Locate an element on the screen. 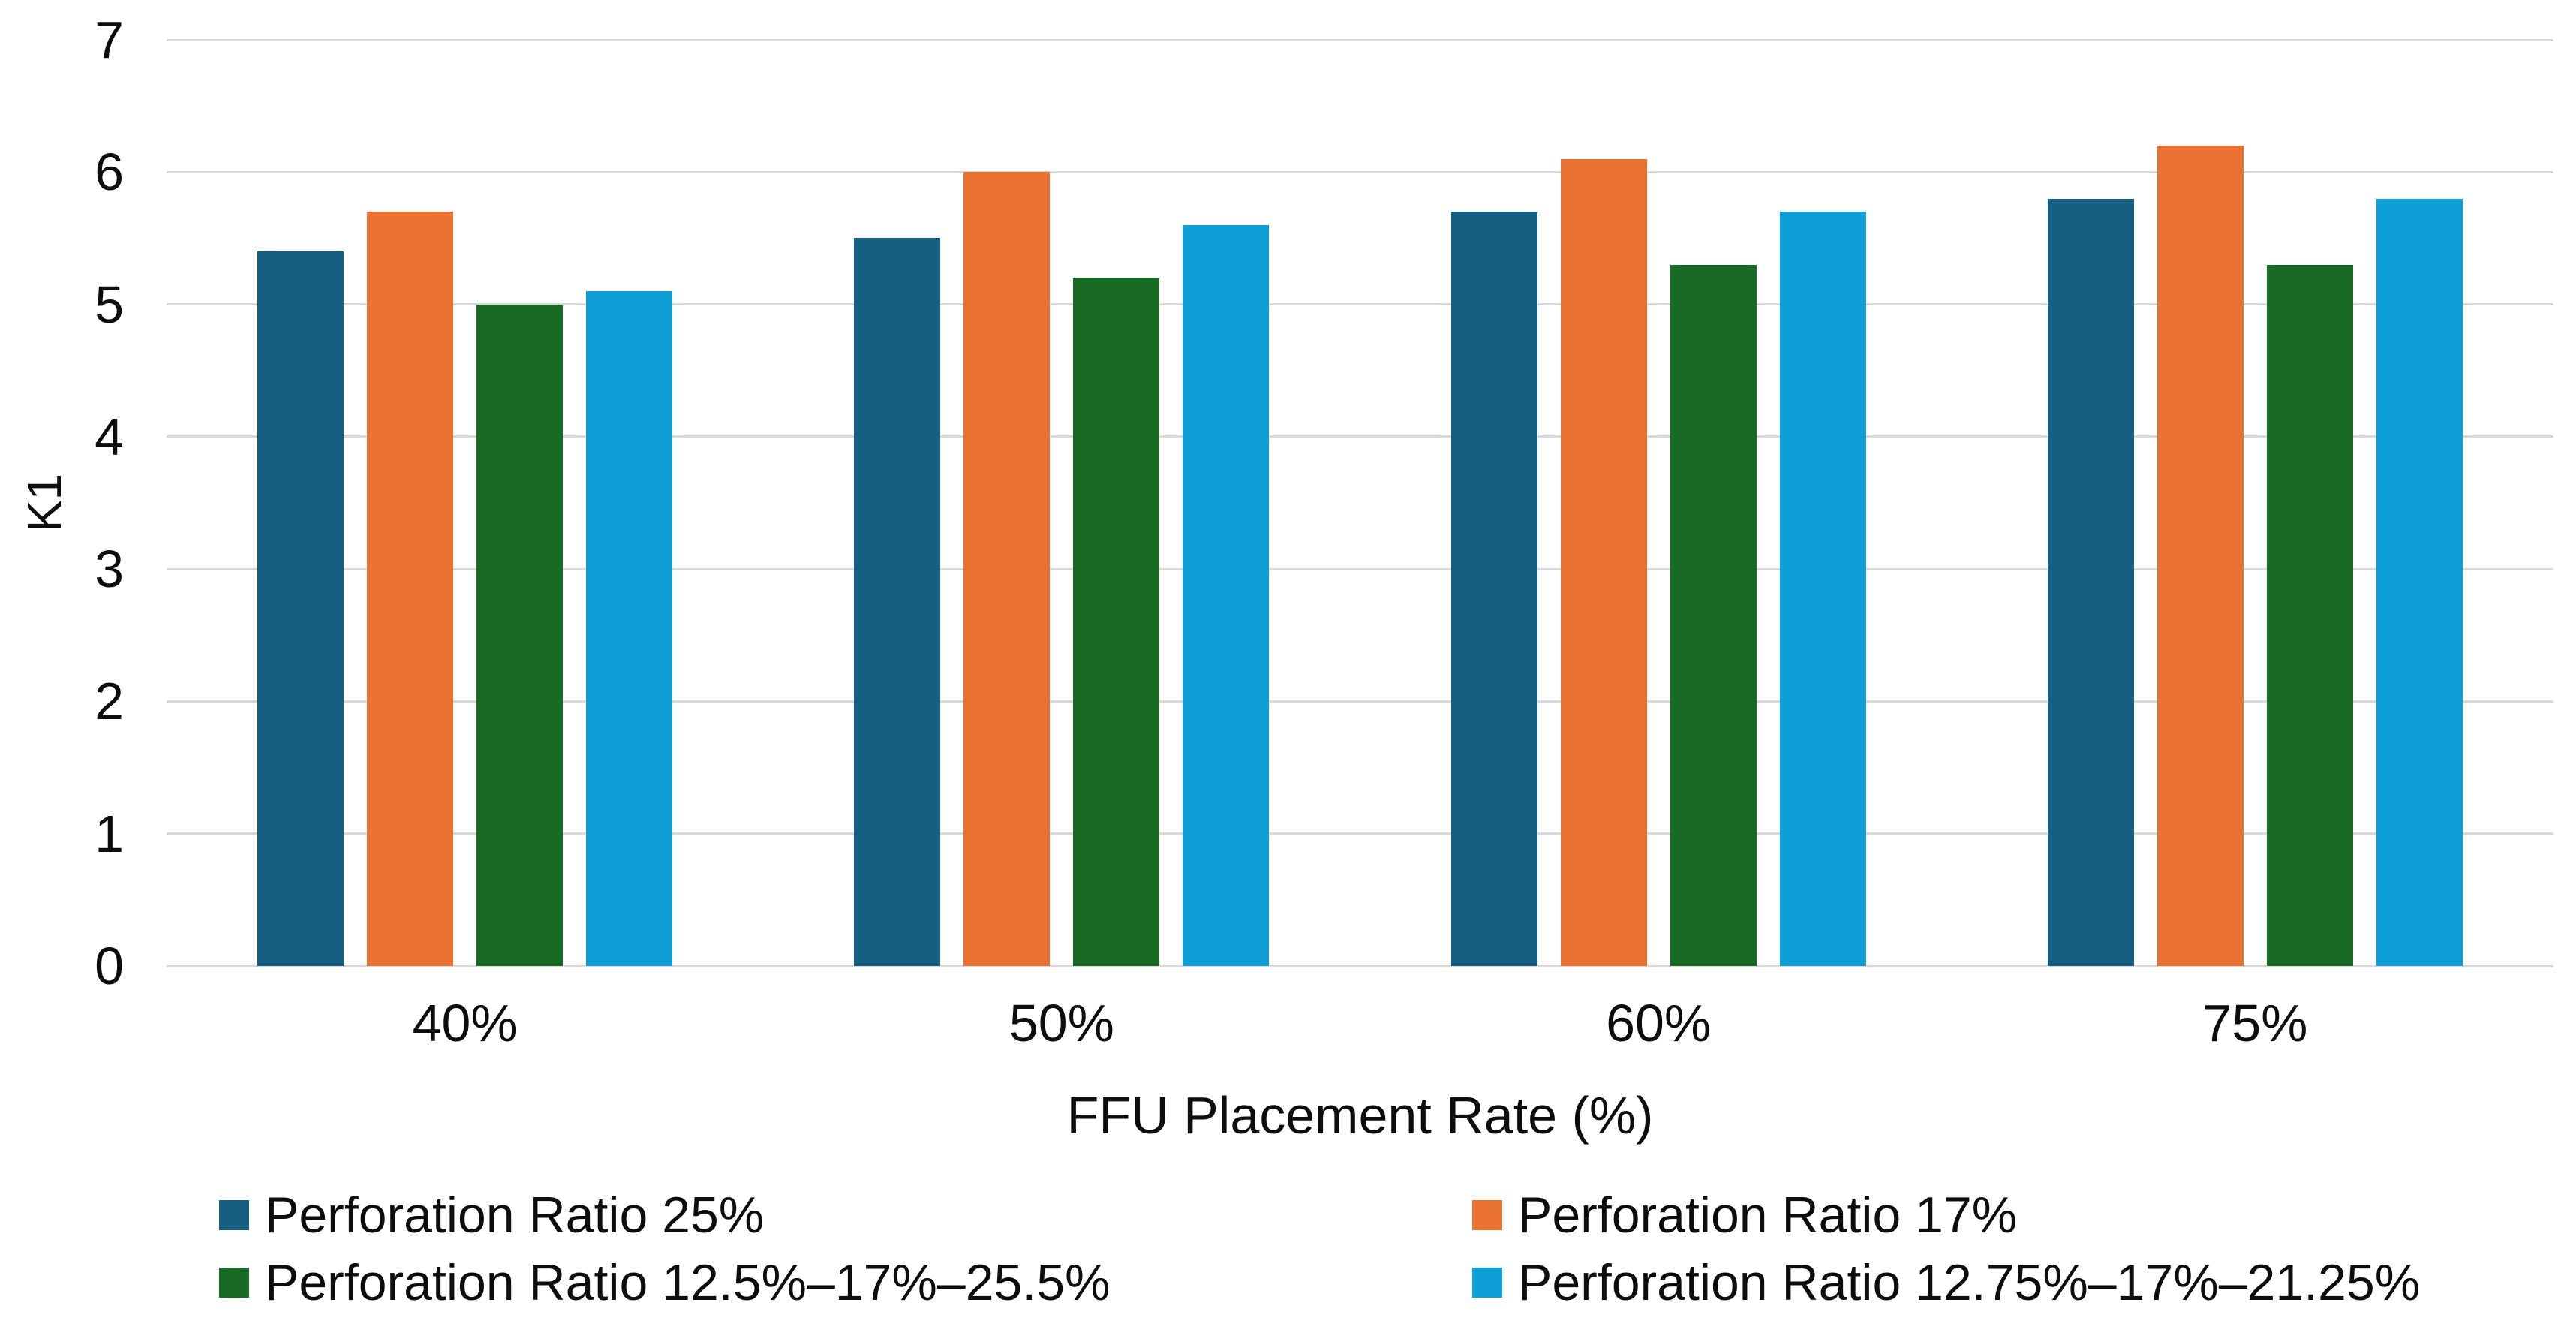  y-axis-title: K1 is located at coordinates (44, 503).